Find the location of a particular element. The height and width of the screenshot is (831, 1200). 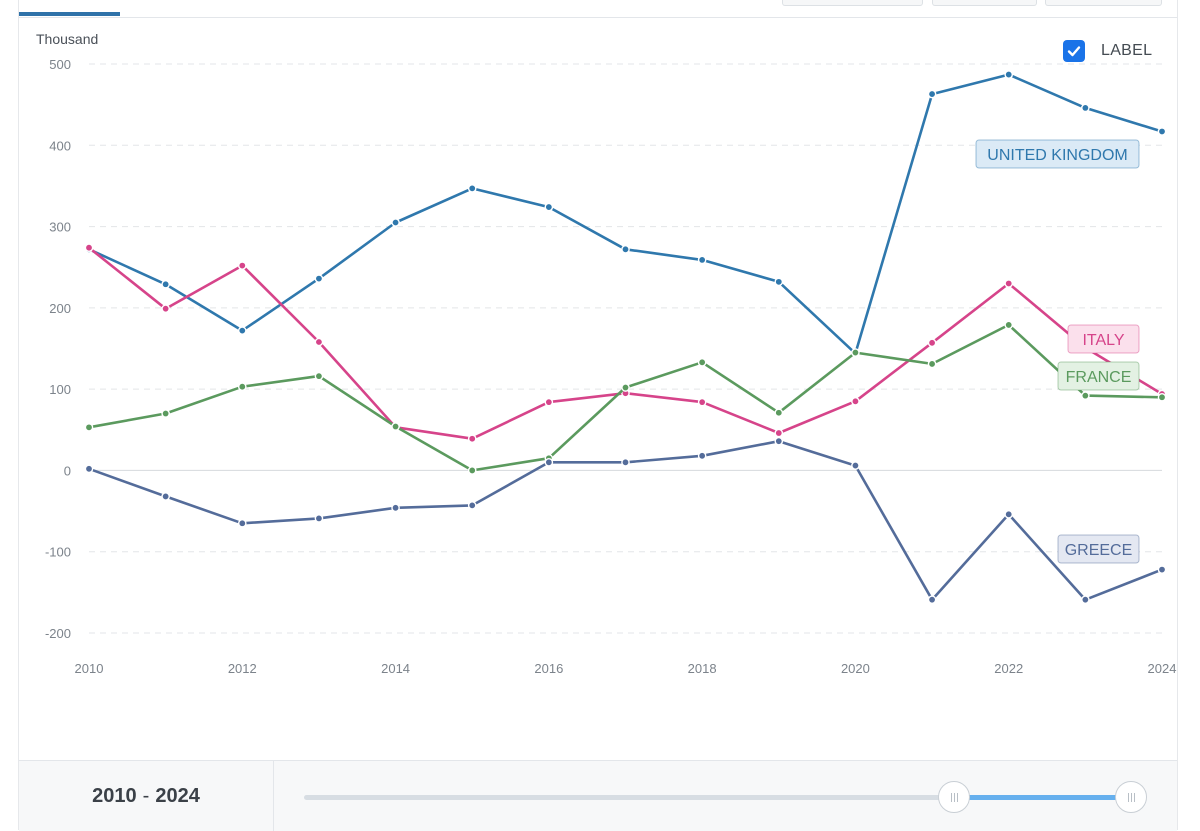

y-tick-label: 100 is located at coordinates (60, 389).